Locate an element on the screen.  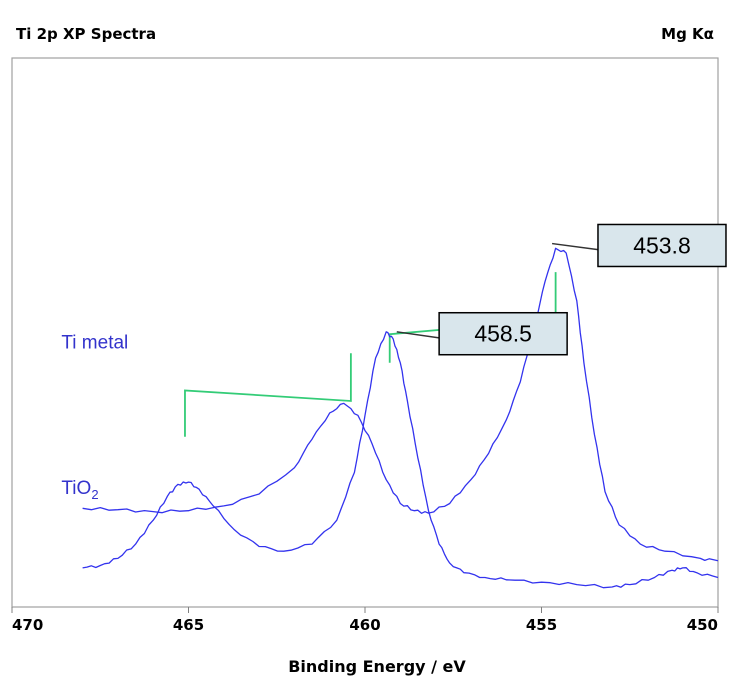
annotation-label-0: 453.8 is located at coordinates (662, 245).